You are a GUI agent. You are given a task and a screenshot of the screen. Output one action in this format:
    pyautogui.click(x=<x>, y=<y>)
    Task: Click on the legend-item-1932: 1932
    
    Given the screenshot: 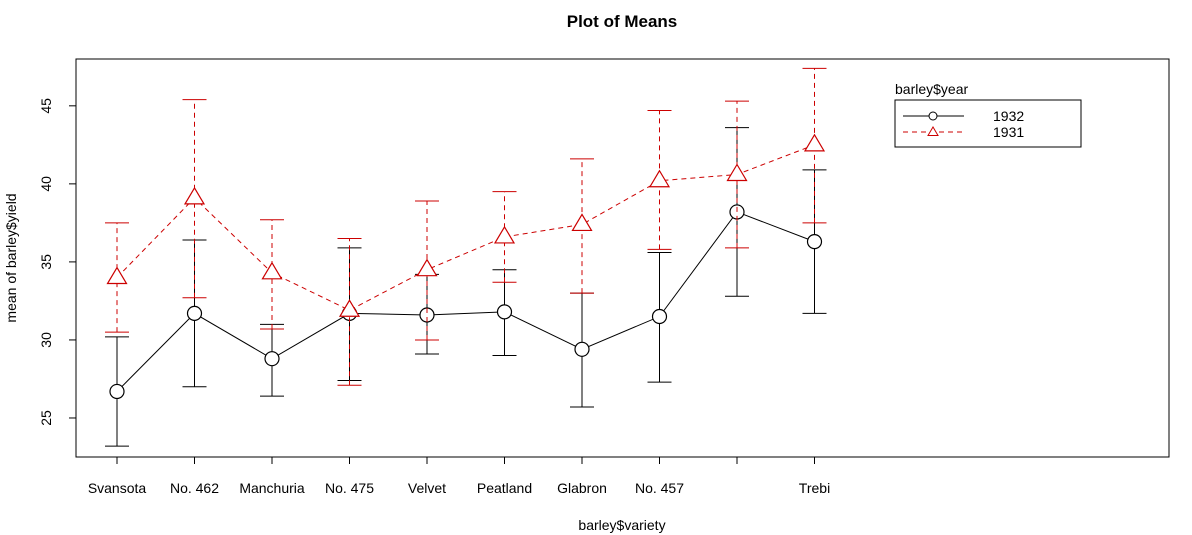 What is the action you would take?
    pyautogui.click(x=963, y=116)
    